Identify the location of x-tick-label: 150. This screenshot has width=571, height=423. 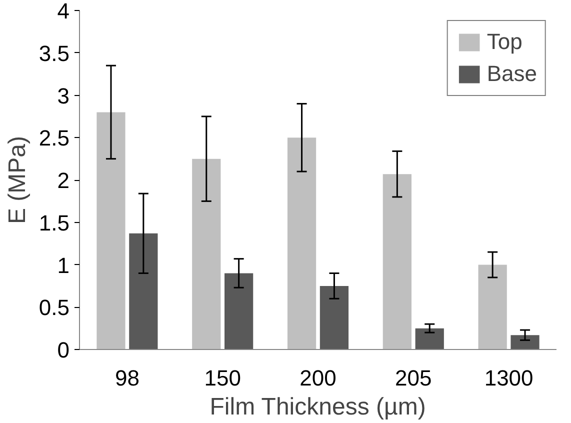
(222, 378).